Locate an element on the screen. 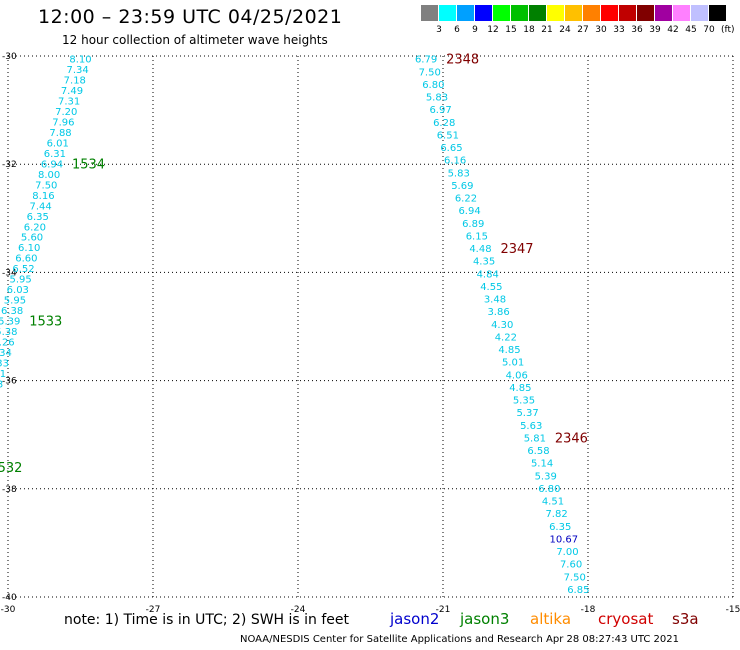  legend-label: 9 is located at coordinates (475, 30).